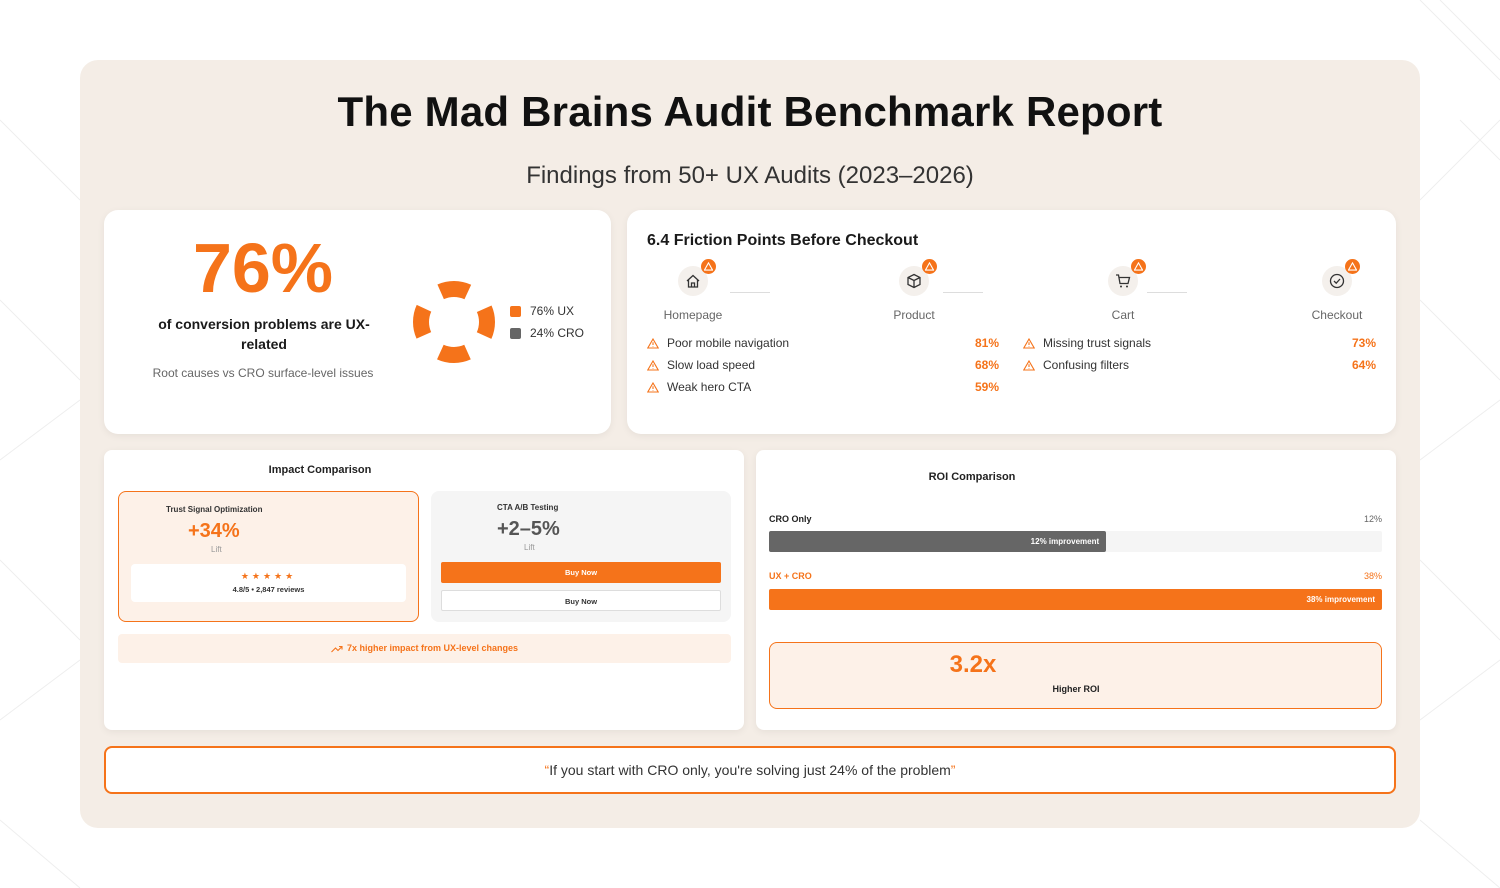 This screenshot has width=1500, height=888. I want to click on issue-item: Slow load speed, so click(701, 365).